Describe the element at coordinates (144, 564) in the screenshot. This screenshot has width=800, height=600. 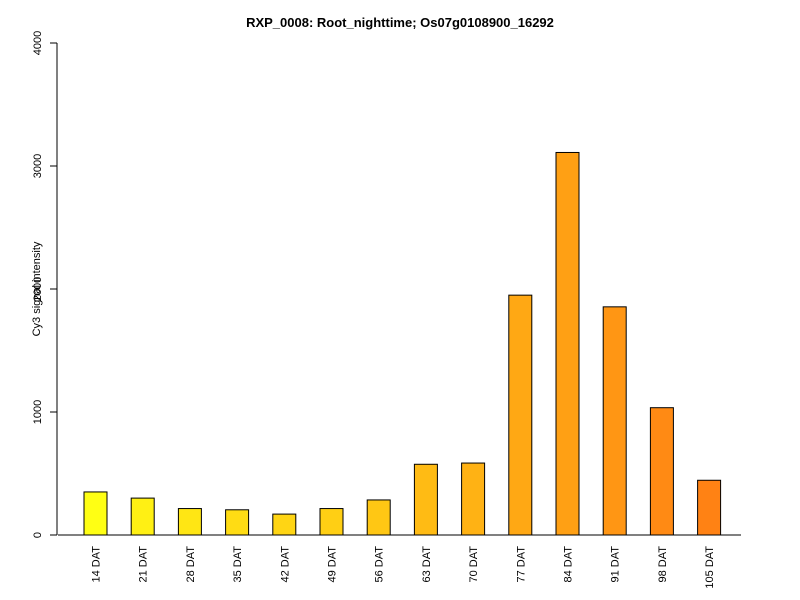
I see `x-tick-label: 21 DAT` at that location.